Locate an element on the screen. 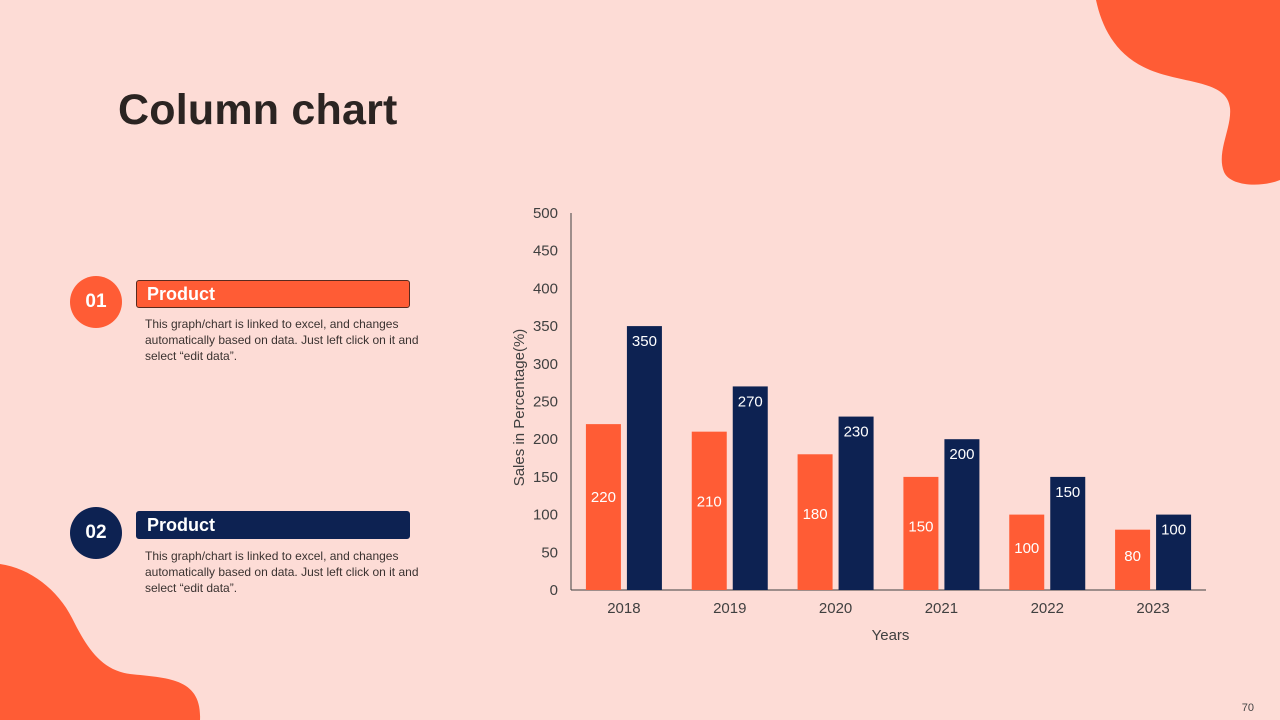  data-label: 220 is located at coordinates (603, 497).